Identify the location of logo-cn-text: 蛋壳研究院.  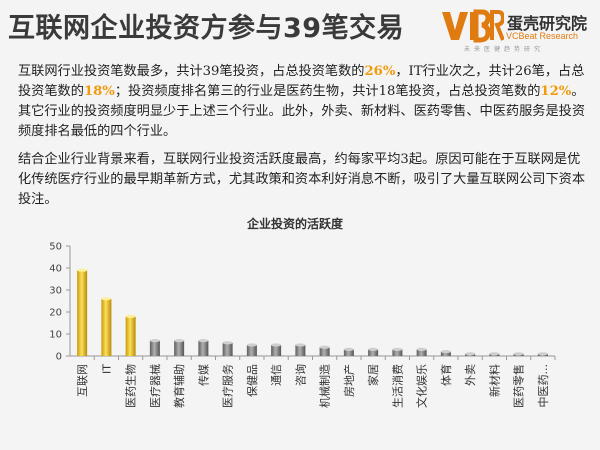
(547, 23).